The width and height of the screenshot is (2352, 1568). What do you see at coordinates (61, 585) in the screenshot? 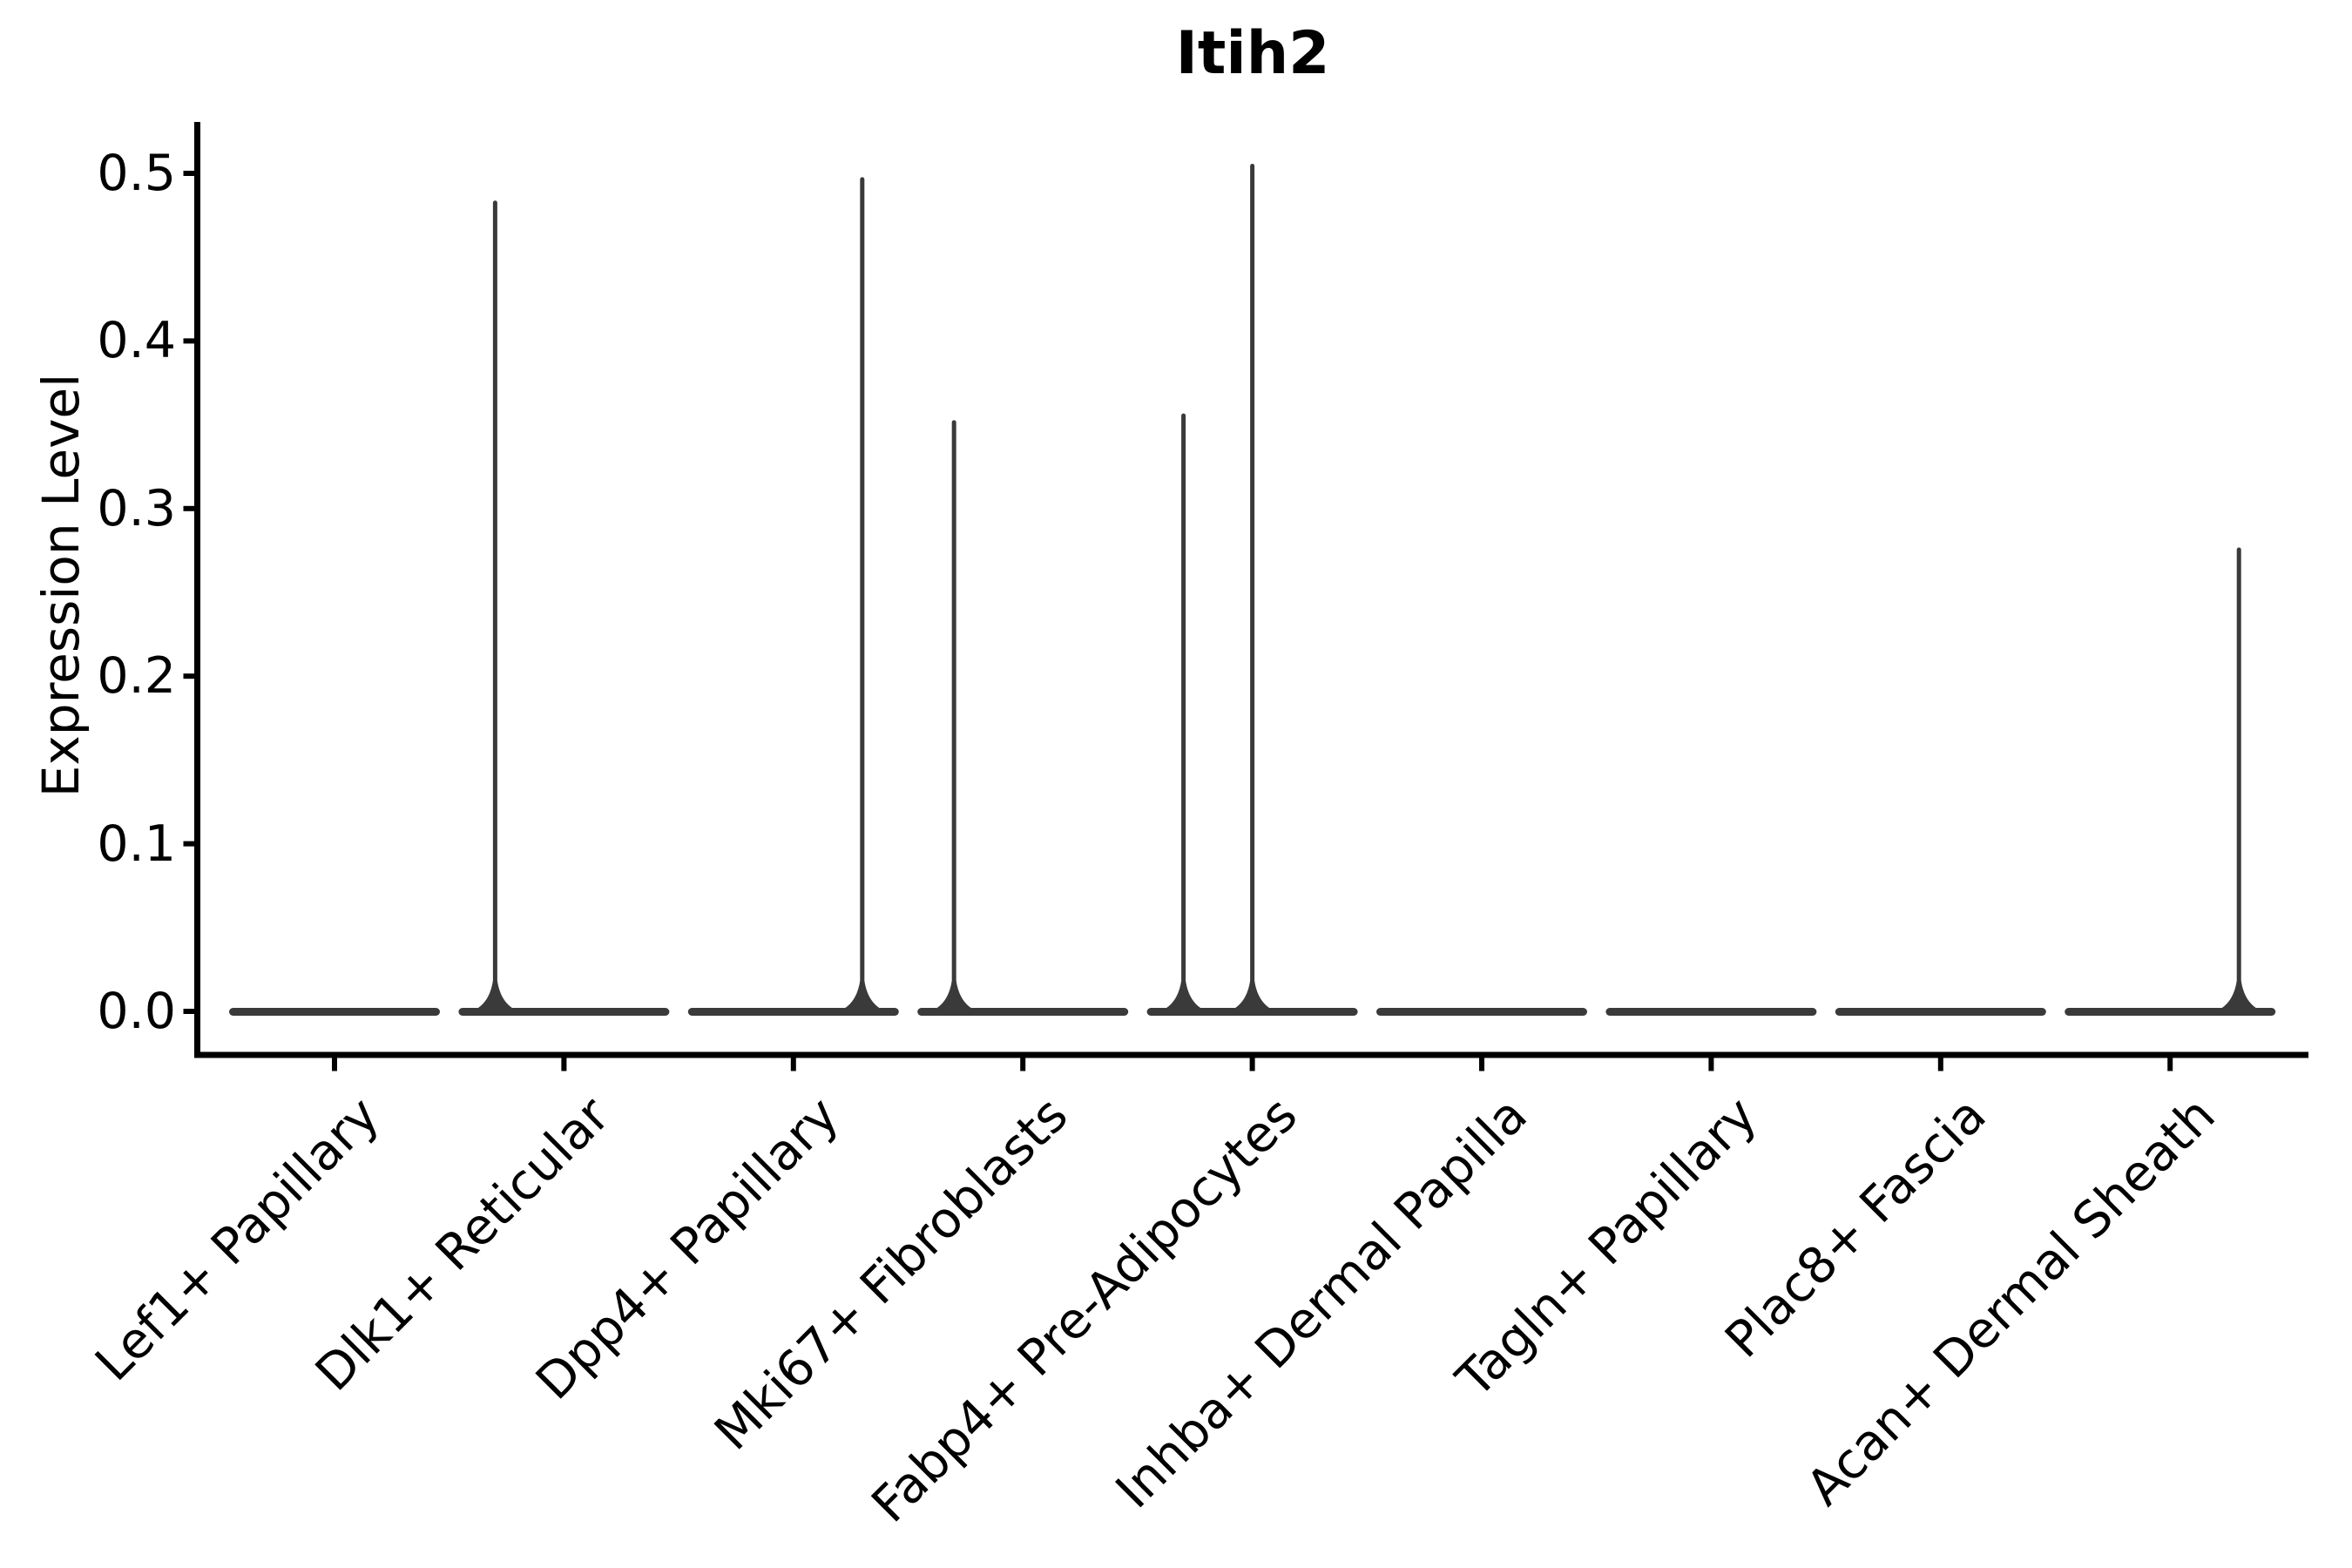
I see `y-axis-label: Expression Level` at bounding box center [61, 585].